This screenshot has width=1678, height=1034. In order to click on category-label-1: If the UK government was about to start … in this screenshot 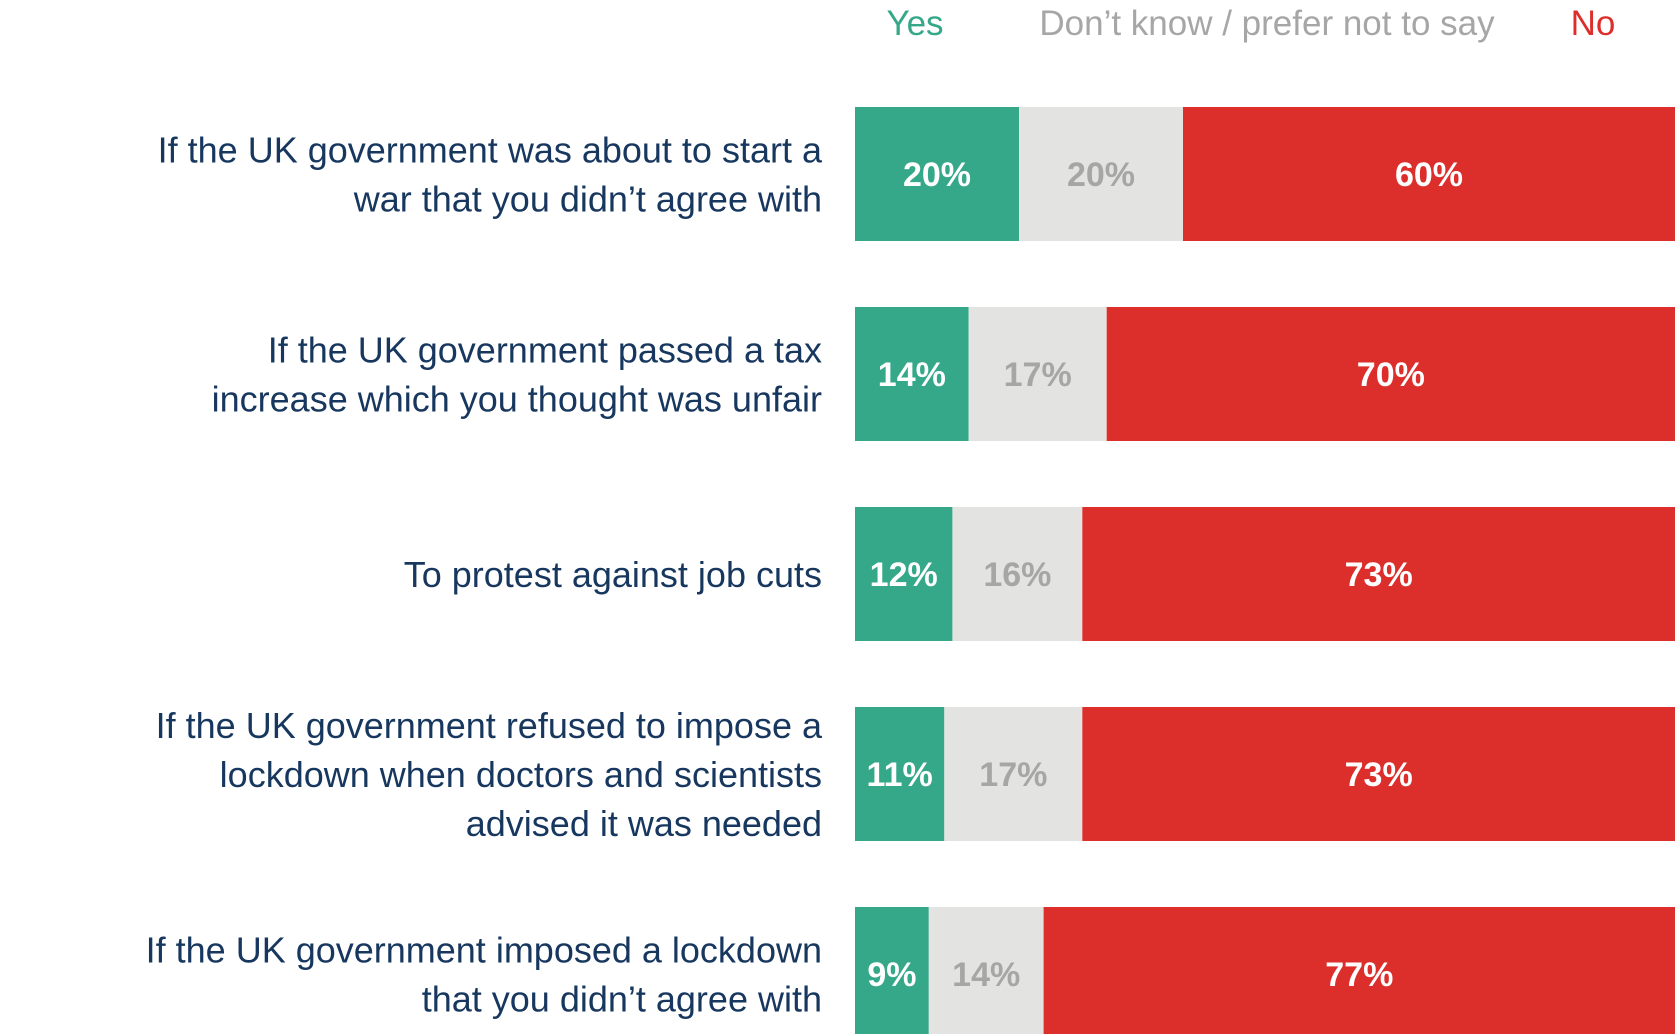, I will do `click(490, 175)`.